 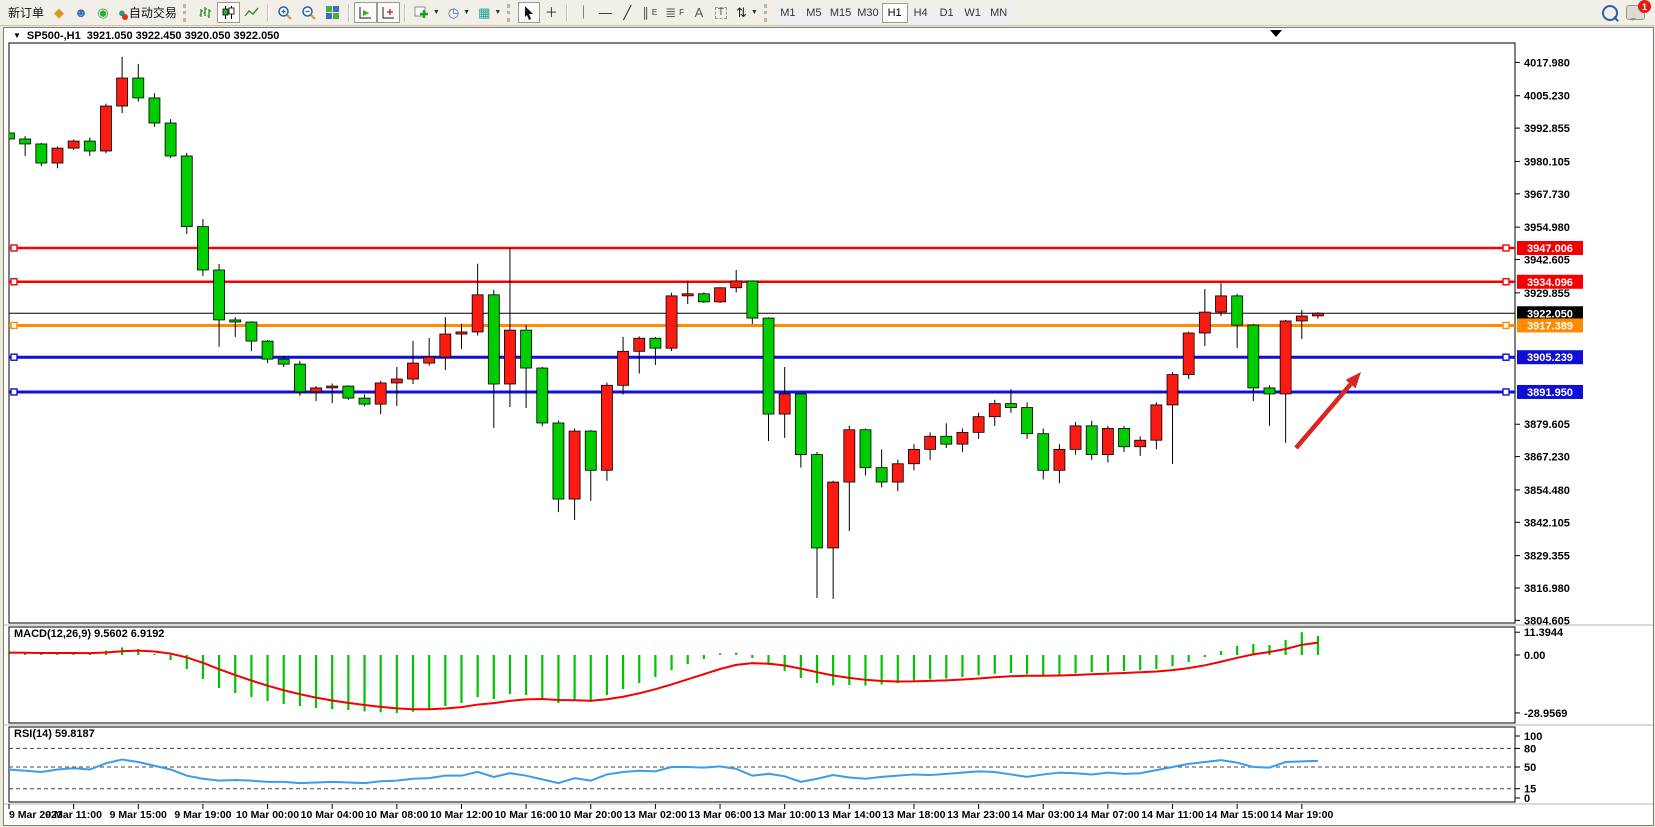 I want to click on trend-arrow, so click(x=1323, y=416).